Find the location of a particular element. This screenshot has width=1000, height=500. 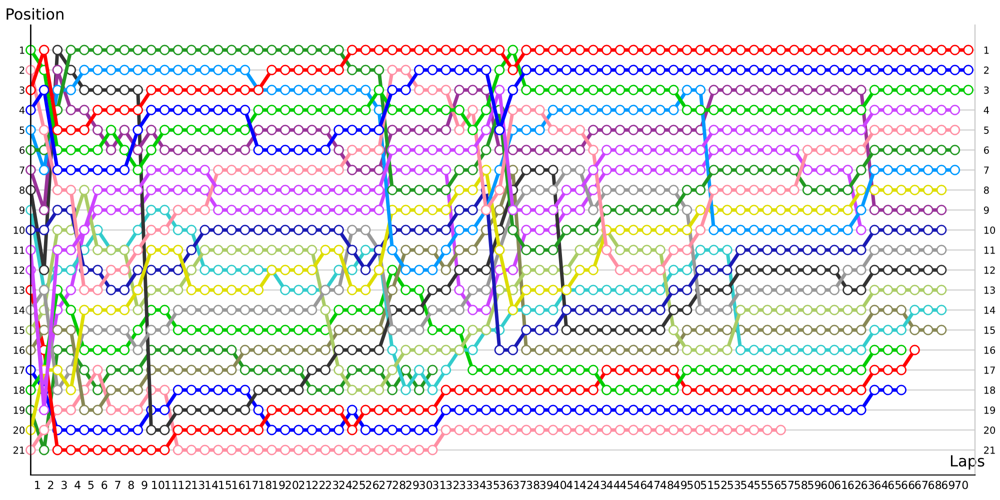

x-tick-label: 52 is located at coordinates (720, 485).